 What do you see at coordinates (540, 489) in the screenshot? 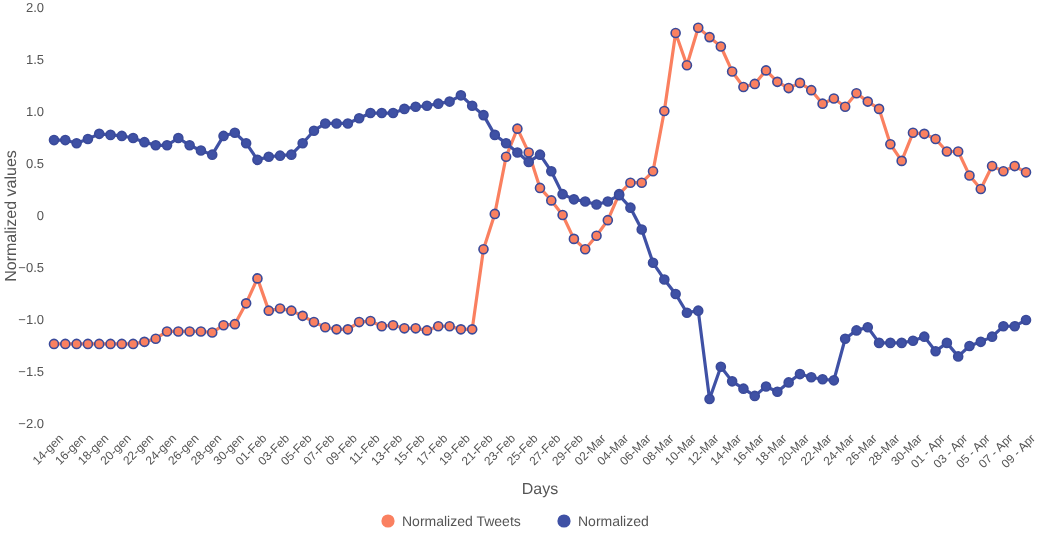
I see `x-axis-title: Days` at bounding box center [540, 489].